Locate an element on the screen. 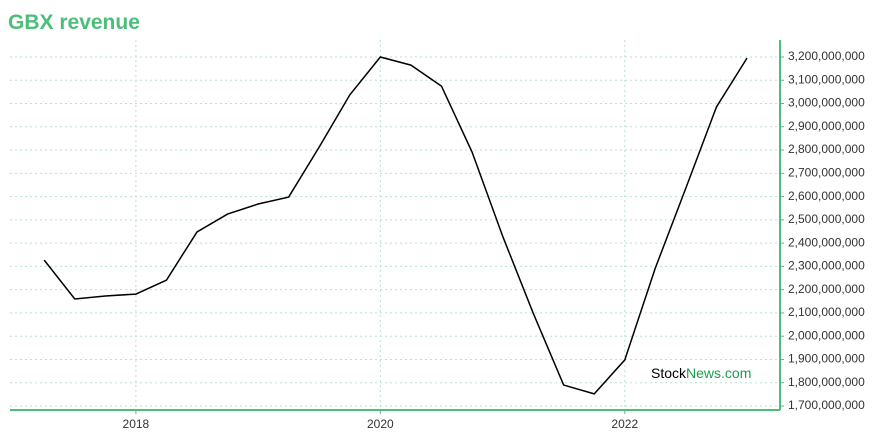 The height and width of the screenshot is (440, 880). x-tick-label: 2018 is located at coordinates (136, 424).